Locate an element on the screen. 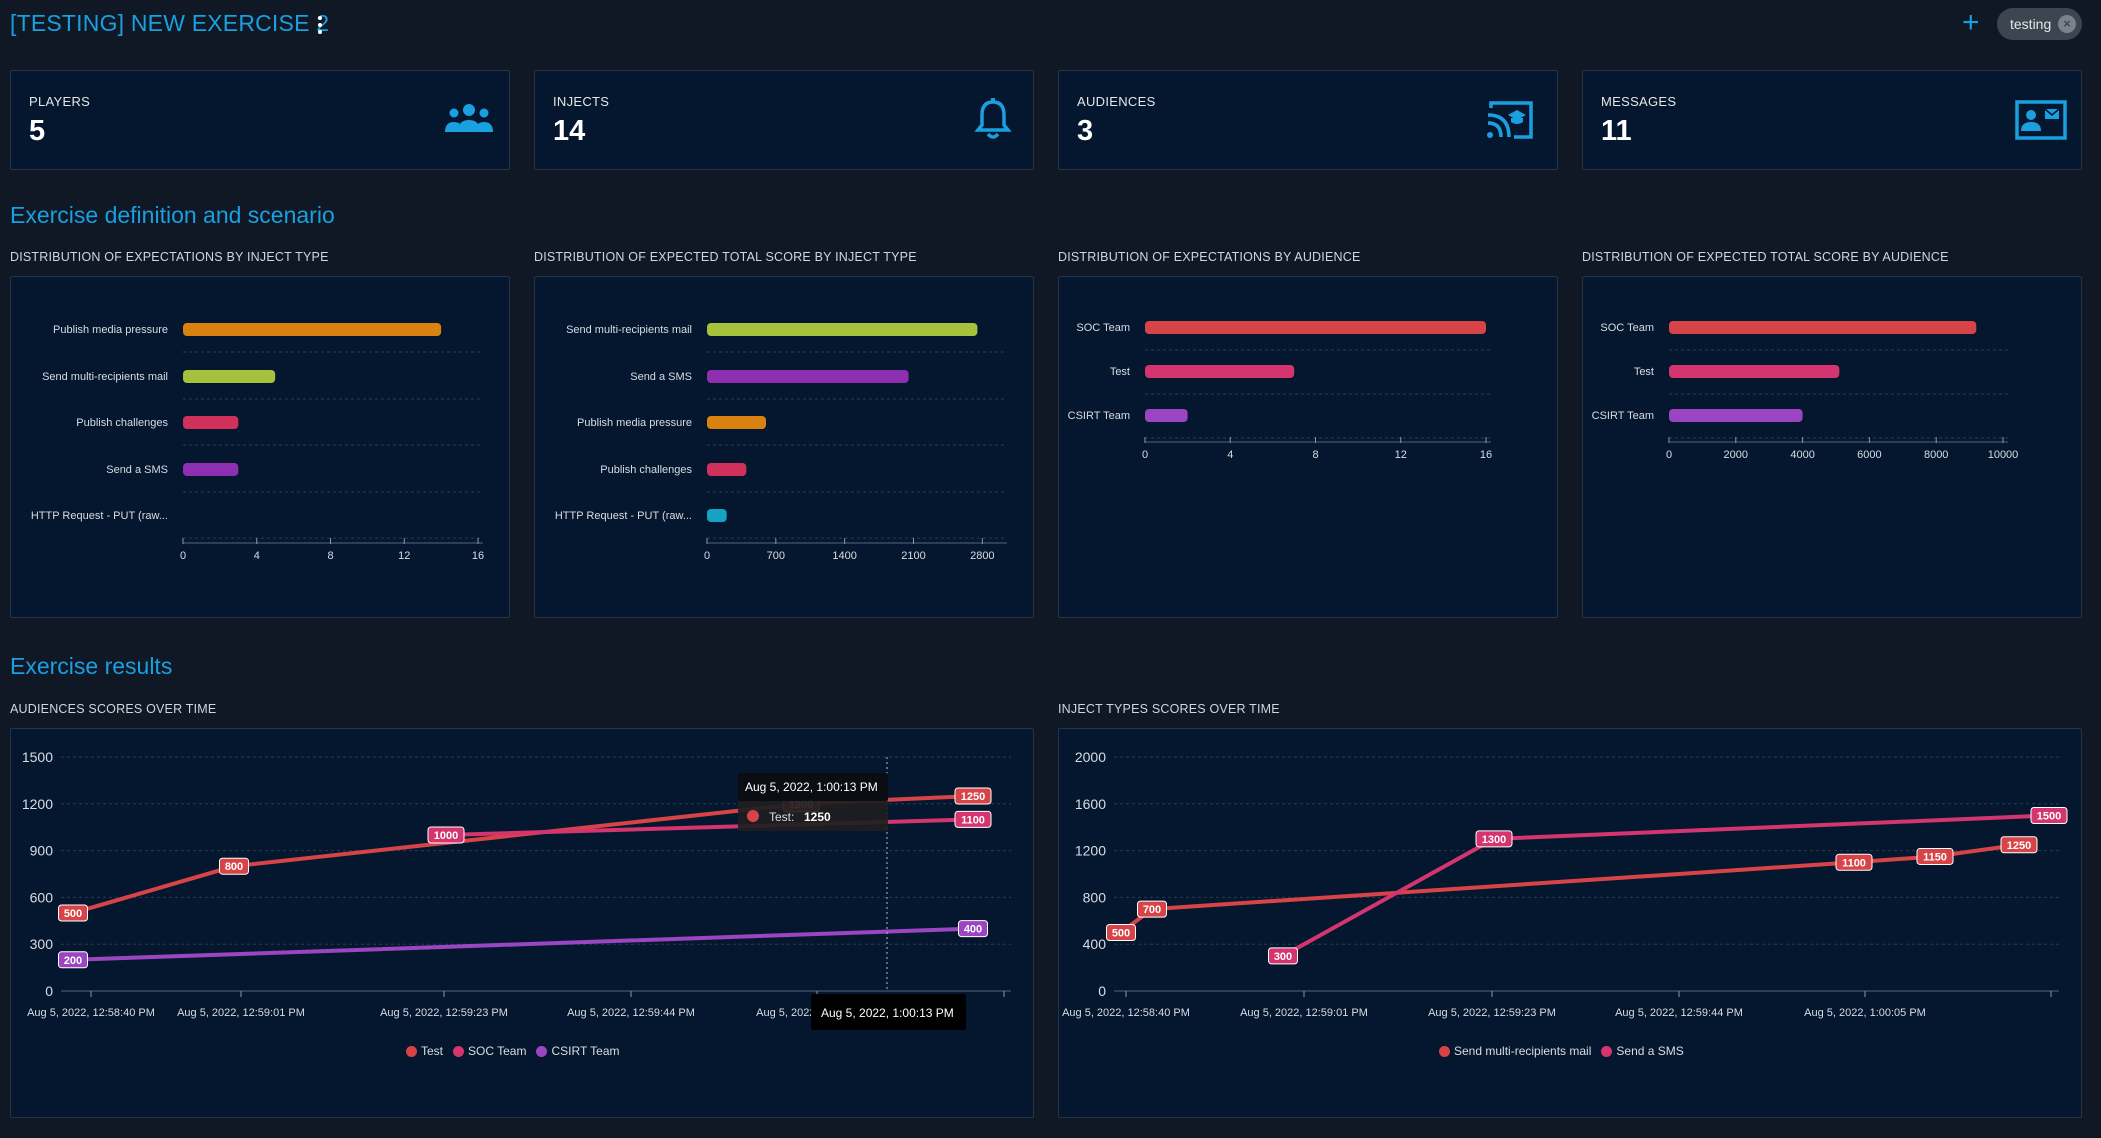 This screenshot has height=1138, width=2101. data-label: 200 is located at coordinates (73, 961).